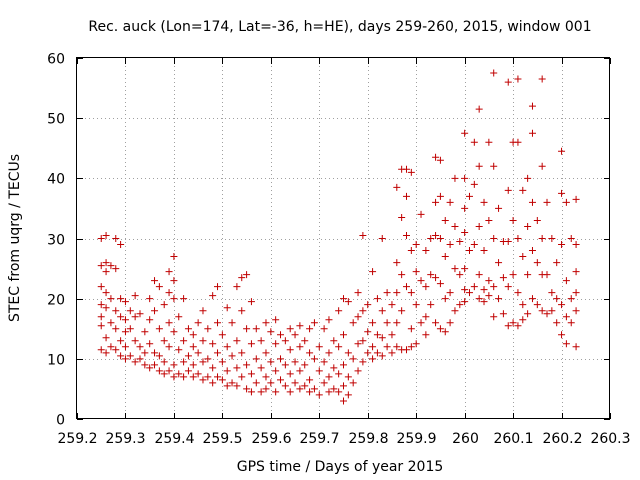 This screenshot has height=480, width=640. I want to click on x-tick-label: 259.5, so click(222, 439).